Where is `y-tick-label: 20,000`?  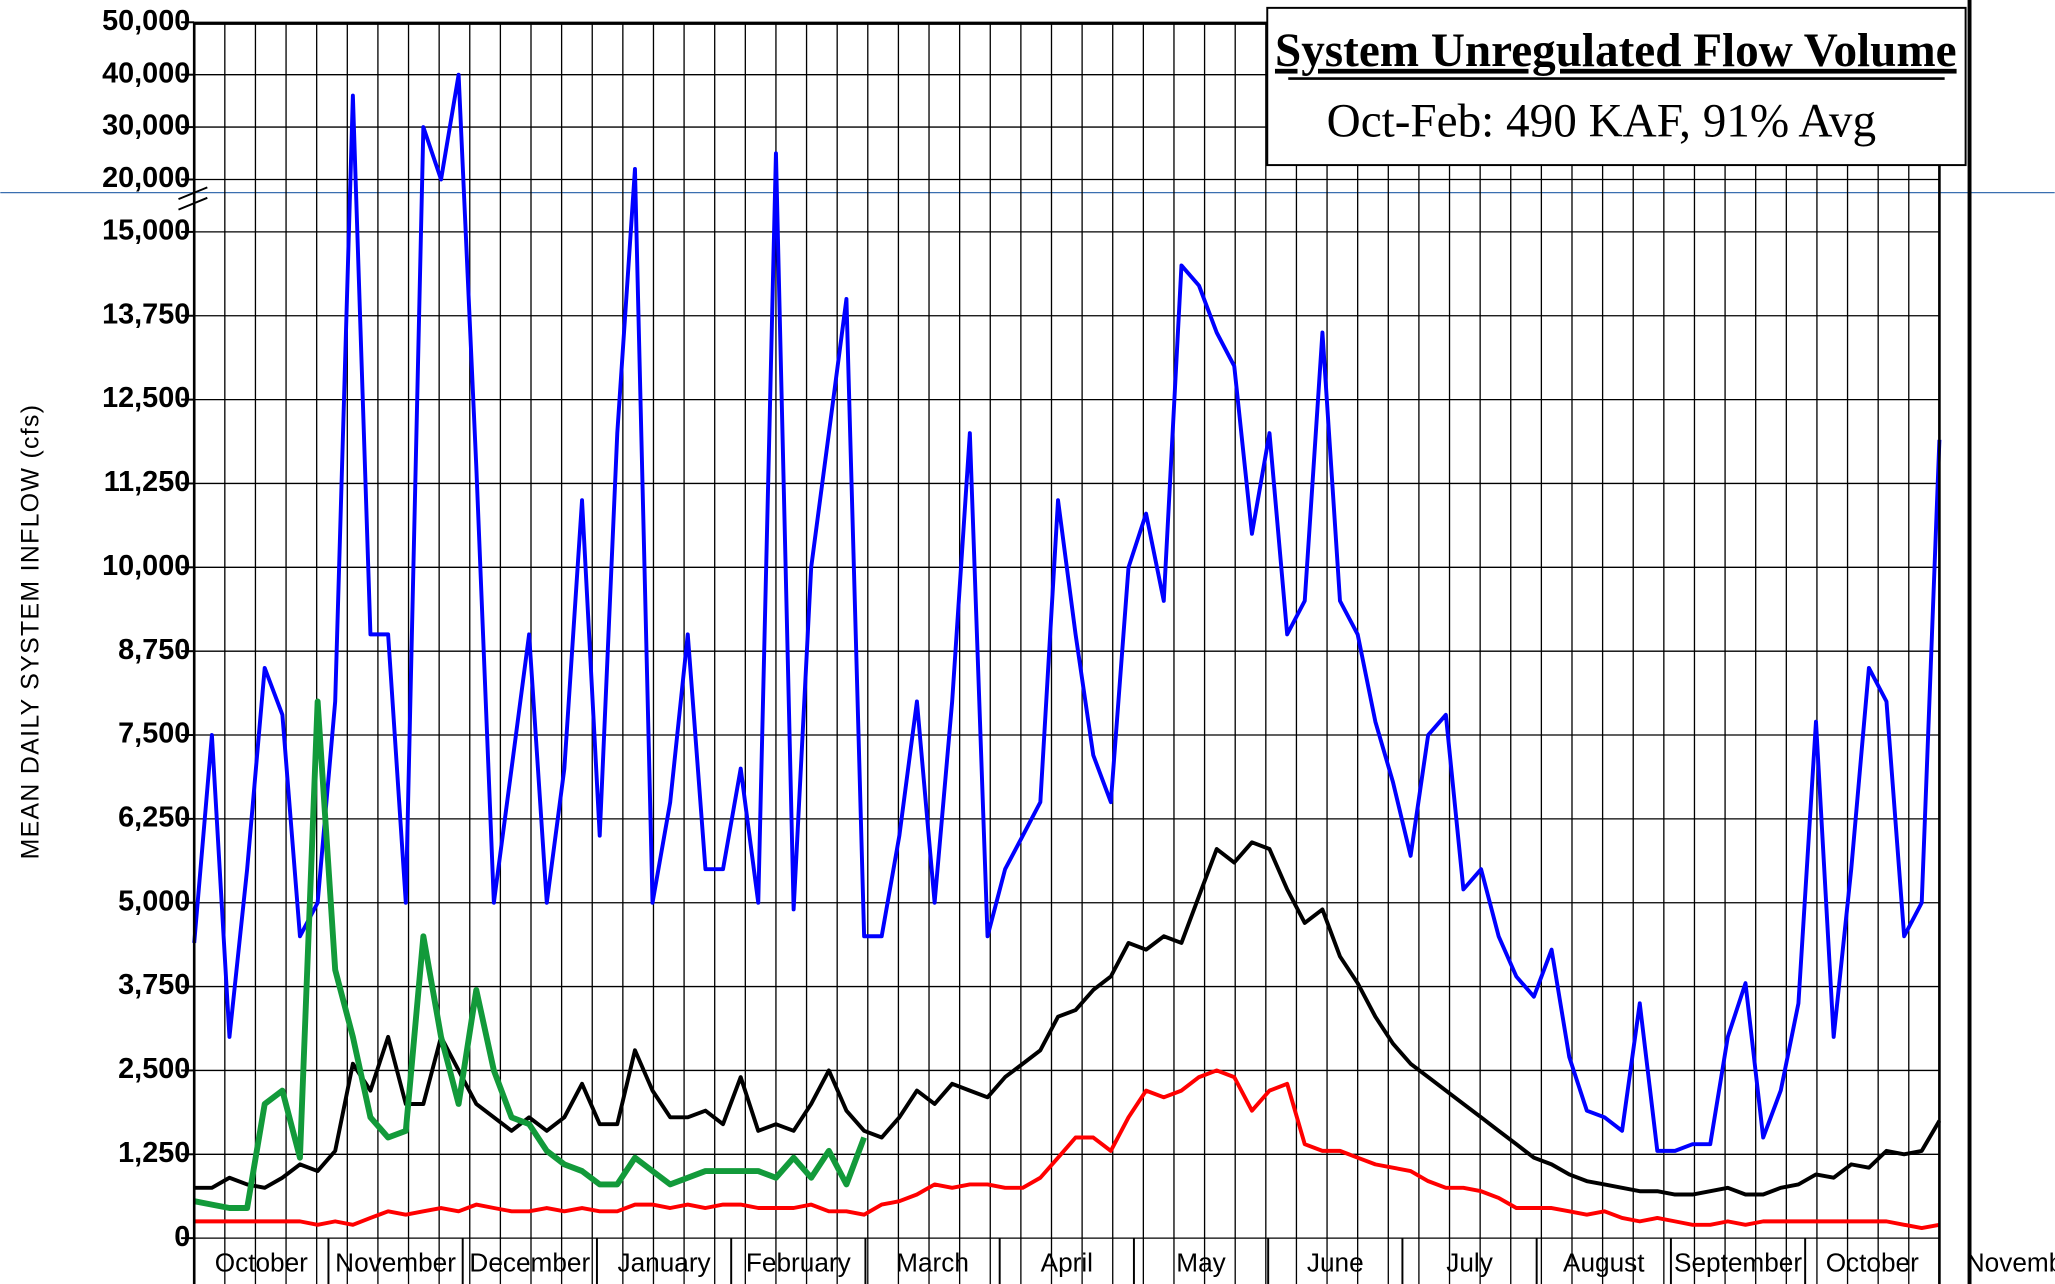
y-tick-label: 20,000 is located at coordinates (146, 178).